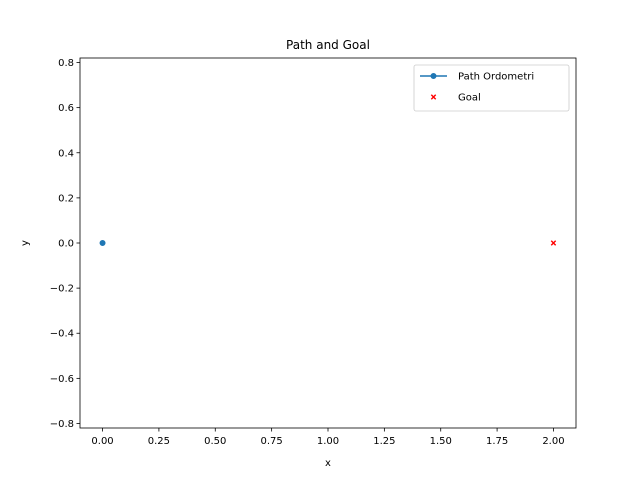  Describe the element at coordinates (497, 441) in the screenshot. I see `x-tick-label: 1.75` at that location.